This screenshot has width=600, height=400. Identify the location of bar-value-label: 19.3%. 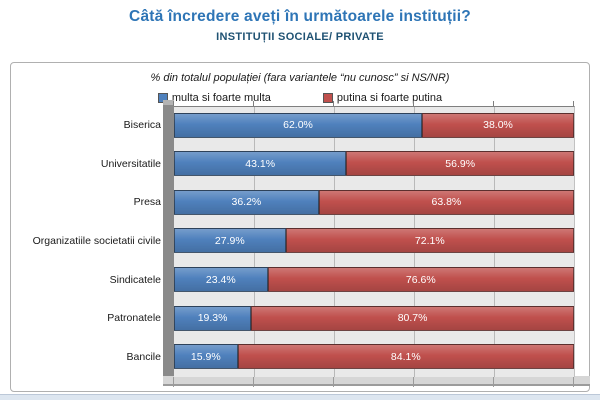
(212, 318).